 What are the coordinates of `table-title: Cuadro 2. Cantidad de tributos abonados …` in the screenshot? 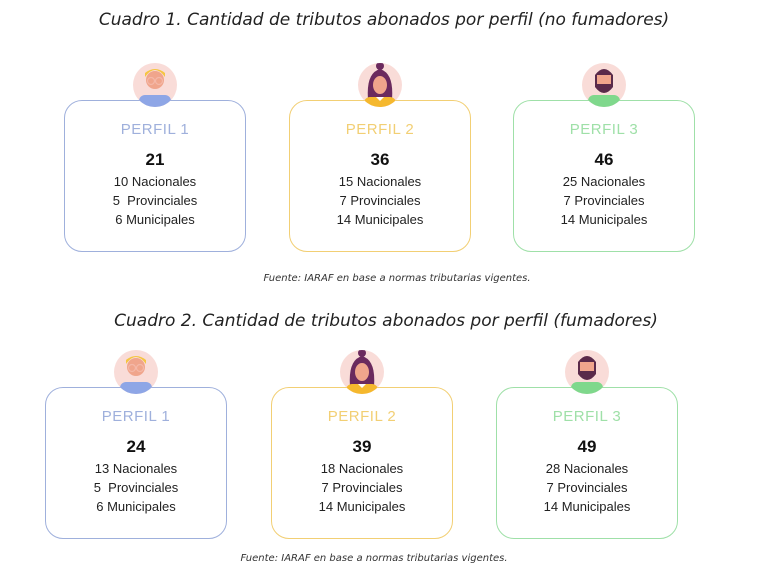 It's located at (386, 321).